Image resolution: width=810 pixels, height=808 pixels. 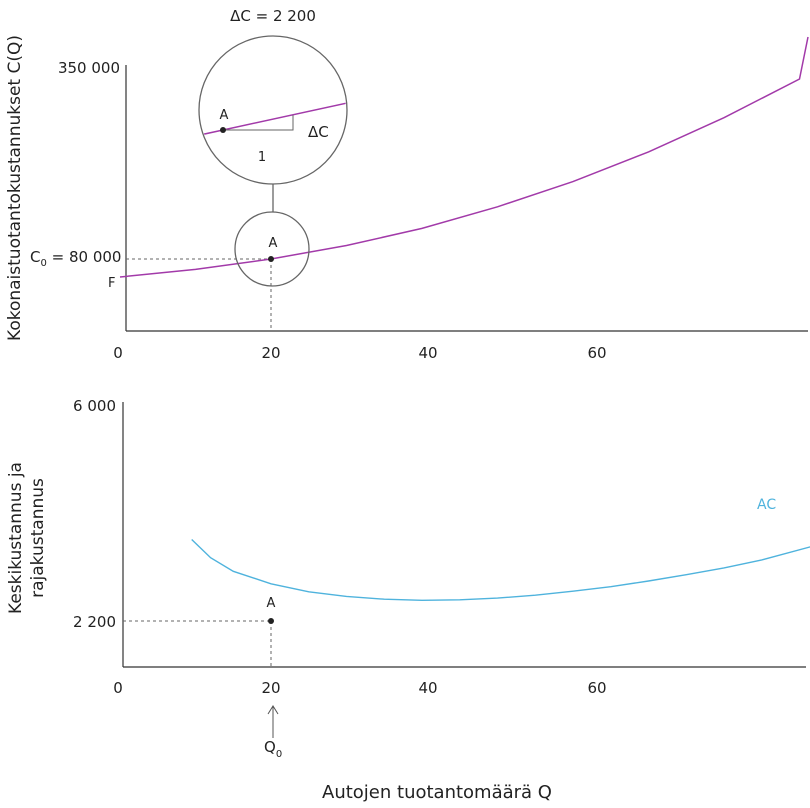 I want to click on zoom-inset: ΔC = 2 200 A ΔC 1, so click(x=273, y=96).